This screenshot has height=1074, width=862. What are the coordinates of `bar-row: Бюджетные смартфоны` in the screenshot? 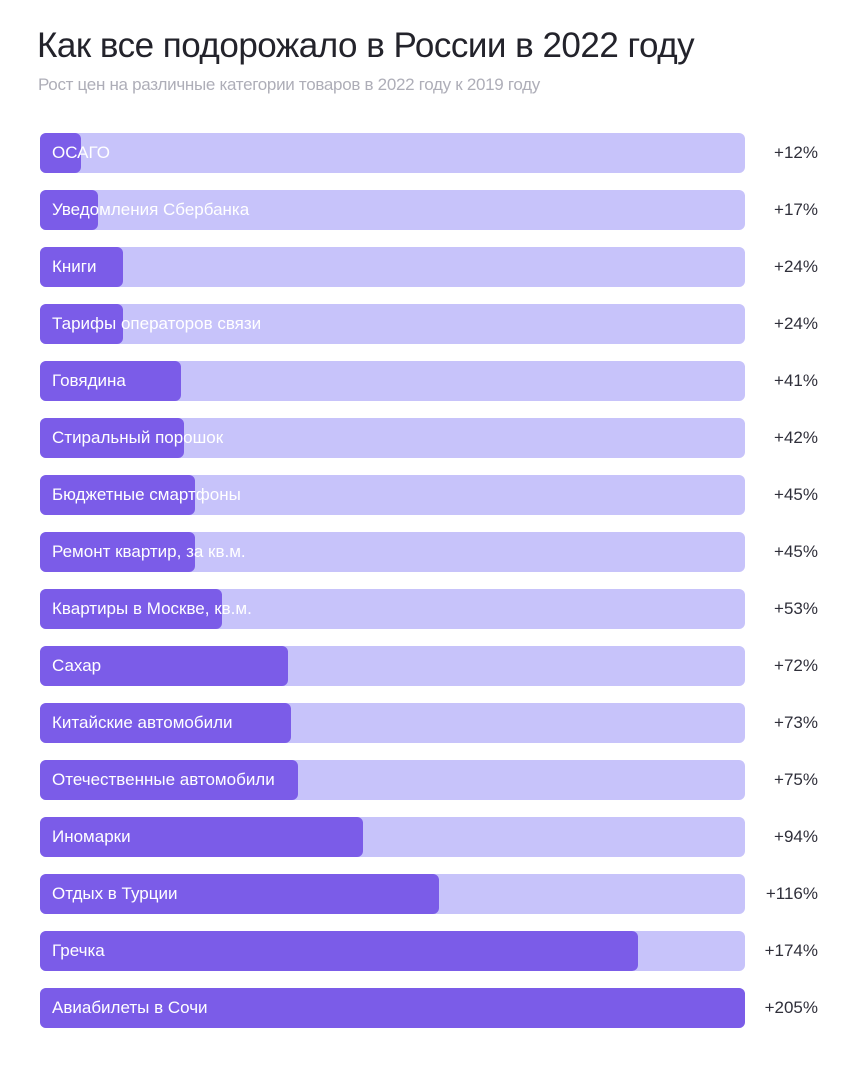 It's located at (392, 495).